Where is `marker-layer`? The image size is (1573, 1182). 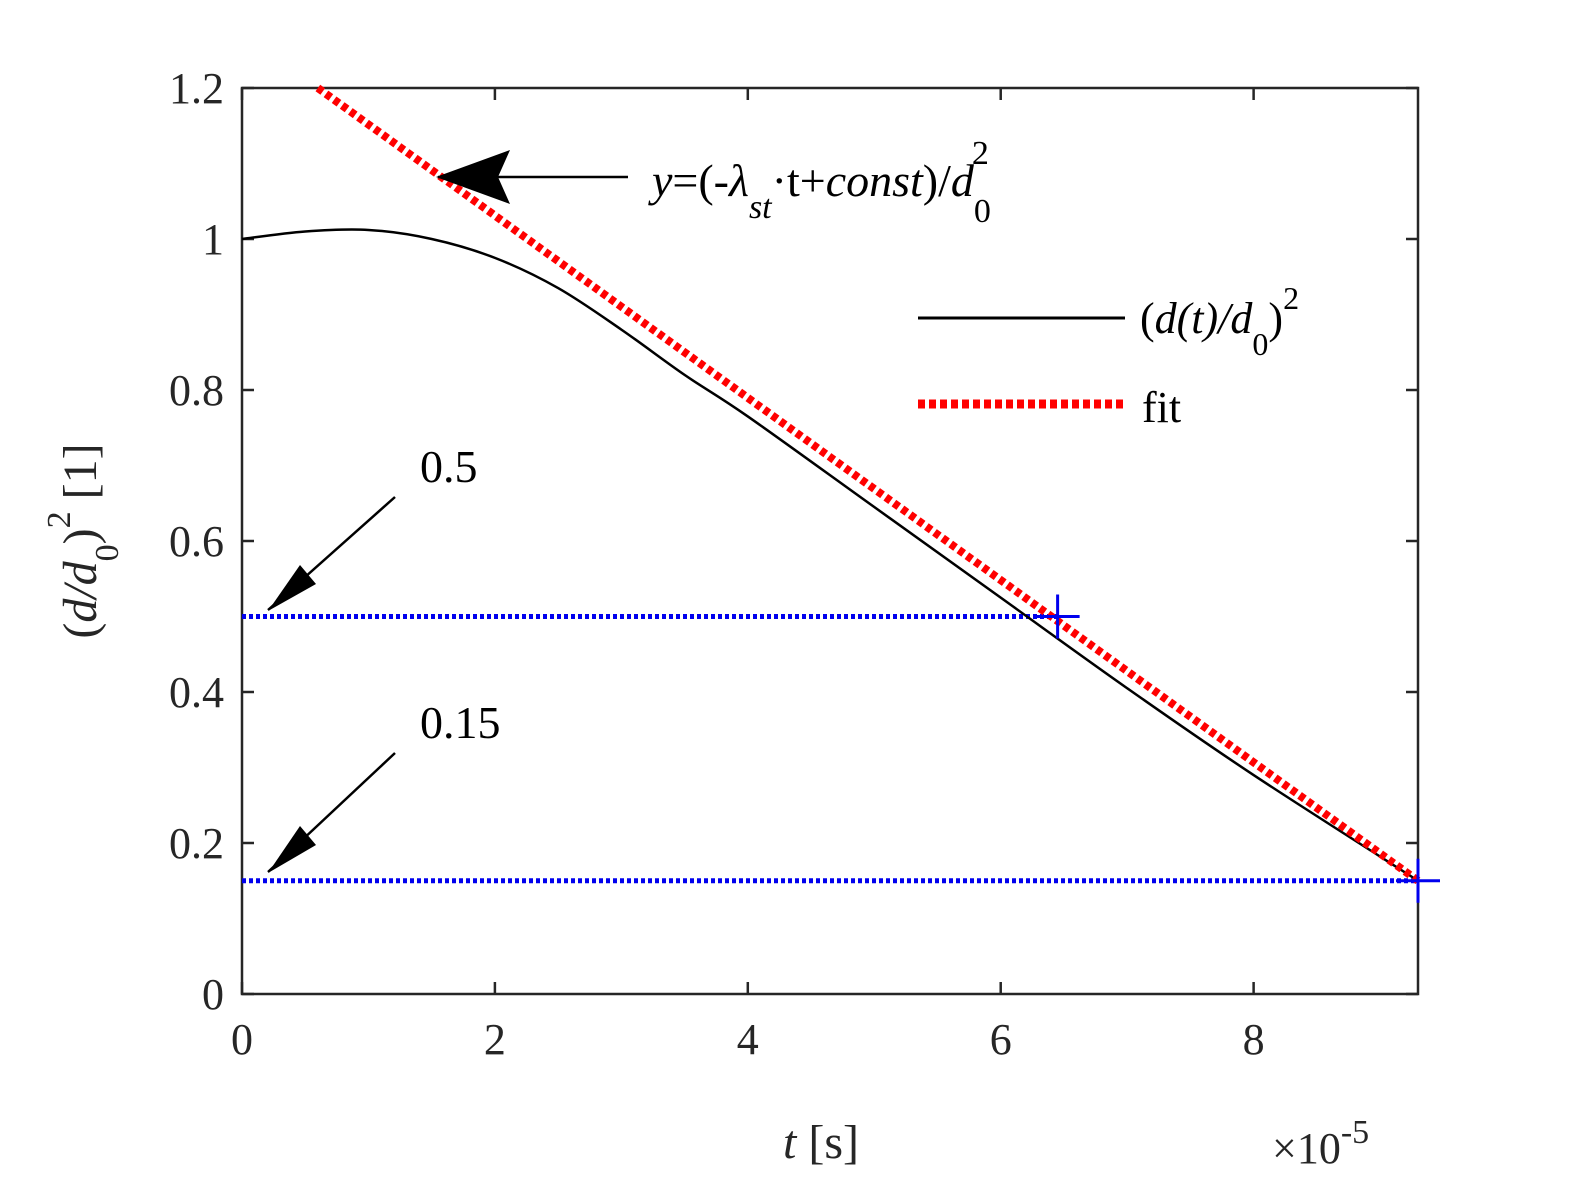 marker-layer is located at coordinates (1237, 748).